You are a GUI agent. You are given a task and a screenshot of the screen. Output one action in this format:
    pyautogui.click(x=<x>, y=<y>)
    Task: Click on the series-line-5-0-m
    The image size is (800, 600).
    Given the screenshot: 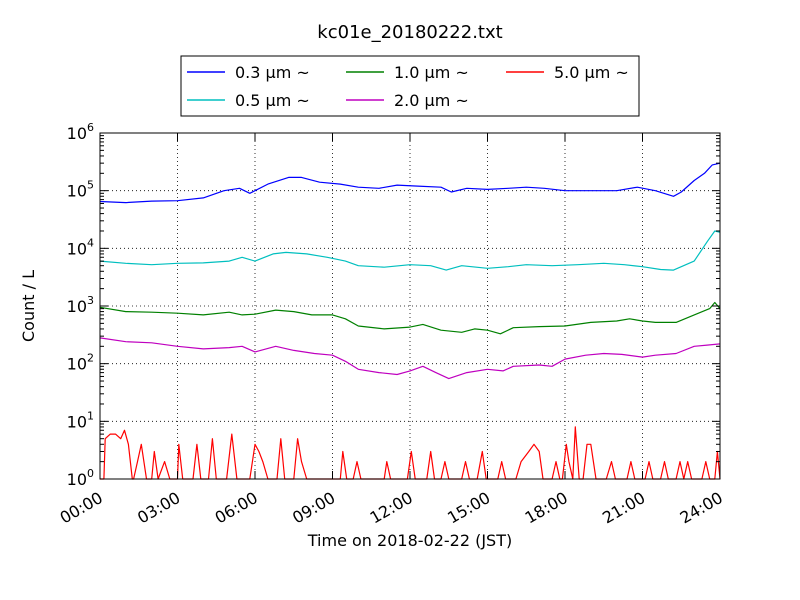 What is the action you would take?
    pyautogui.click(x=410, y=453)
    